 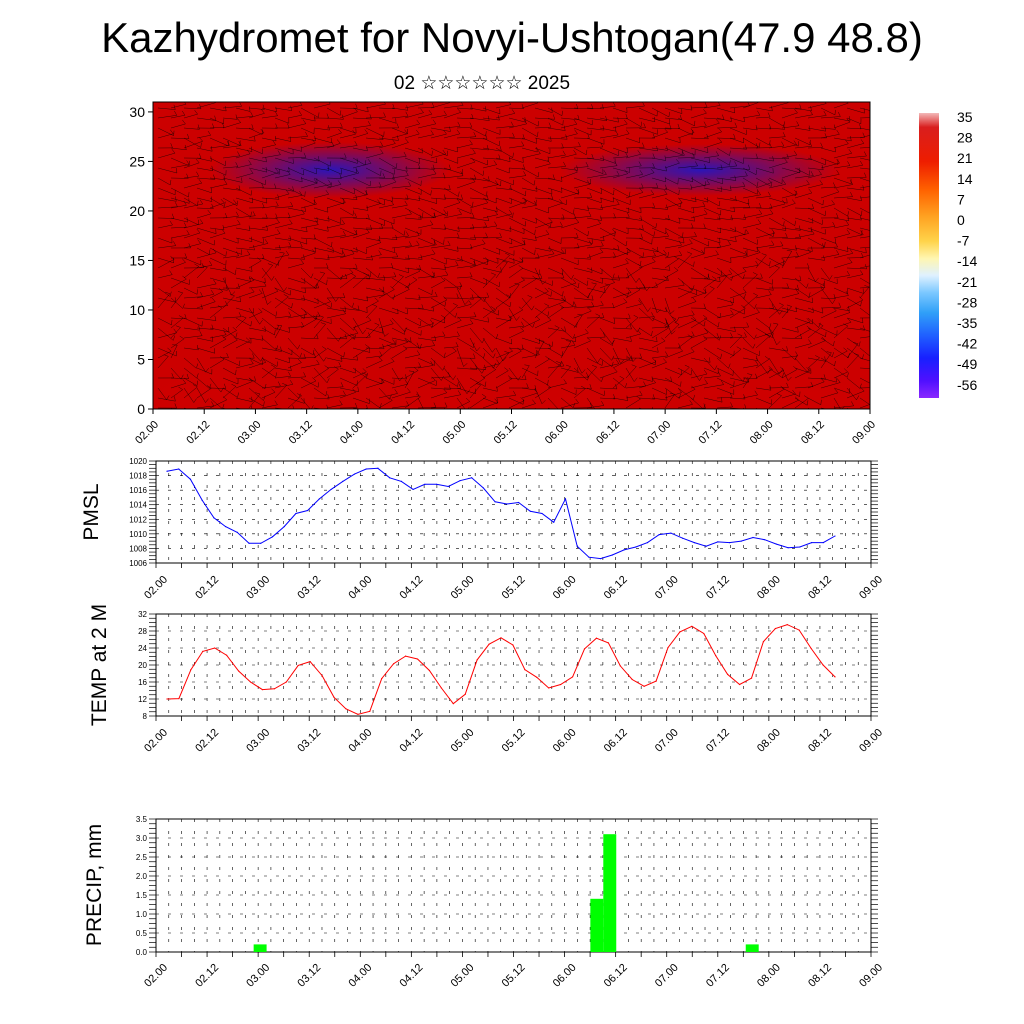 I want to click on heatmap-x-tick-label: 08.12, so click(x=813, y=433).